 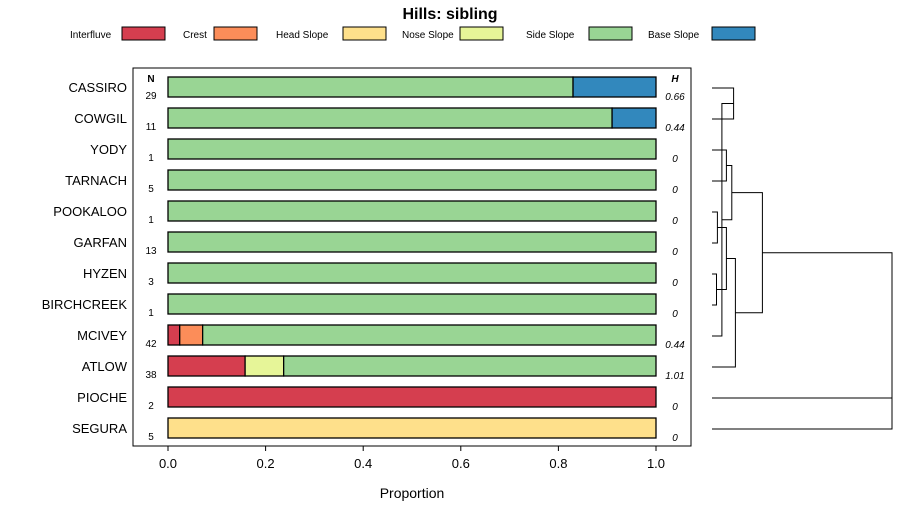 What do you see at coordinates (168, 463) in the screenshot?
I see `x-tick-label: 0.0` at bounding box center [168, 463].